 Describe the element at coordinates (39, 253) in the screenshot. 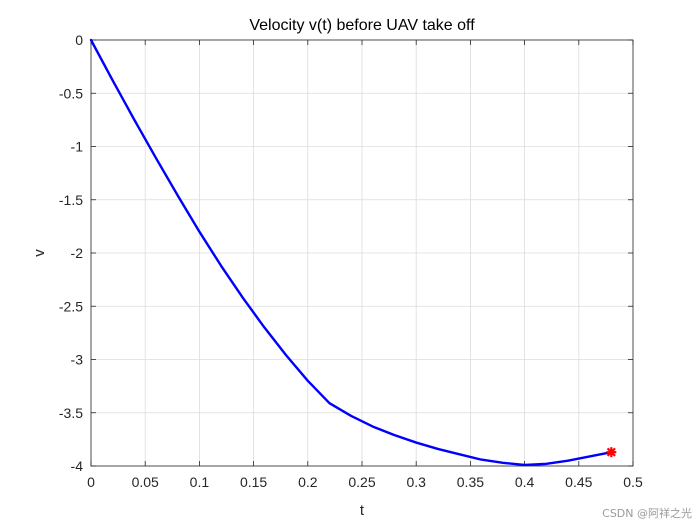

I see `y-axis-label: v` at that location.